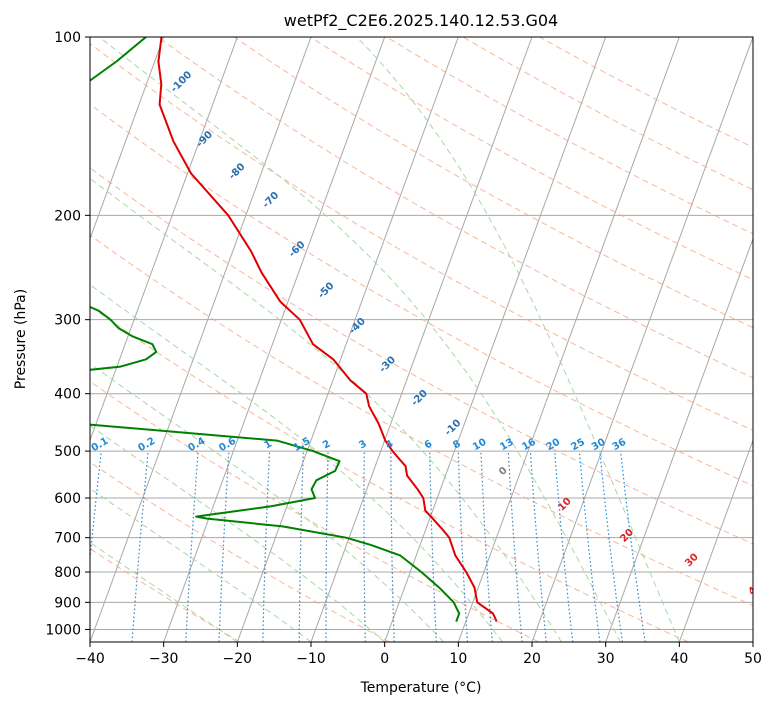 This screenshot has height=713, width=775. What do you see at coordinates (67, 216) in the screenshot?
I see `y-tick-label: 200` at bounding box center [67, 216].